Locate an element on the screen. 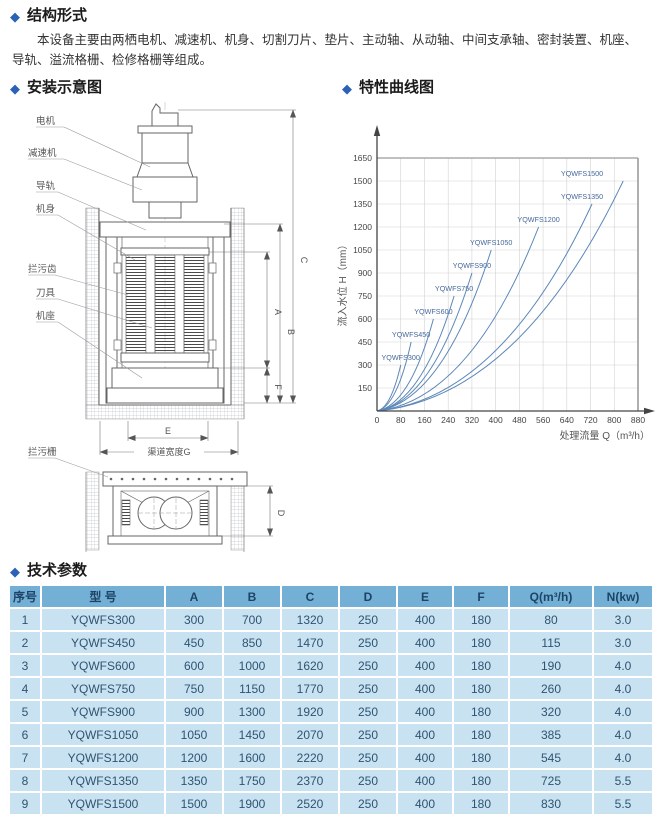  table-cell: 2220 is located at coordinates (310, 757).